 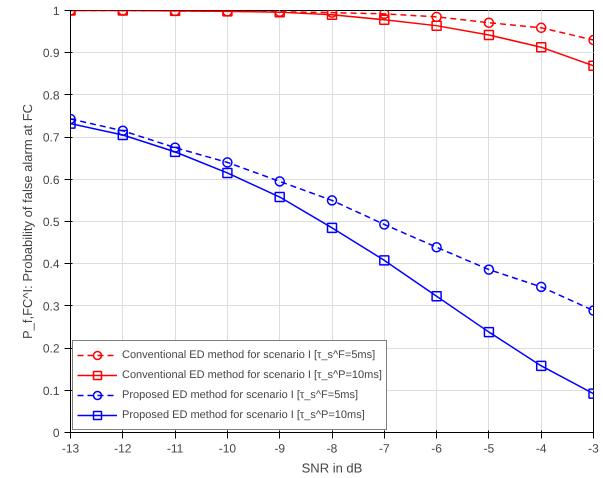 What do you see at coordinates (56, 433) in the screenshot?
I see `y-tick-label: 0` at bounding box center [56, 433].